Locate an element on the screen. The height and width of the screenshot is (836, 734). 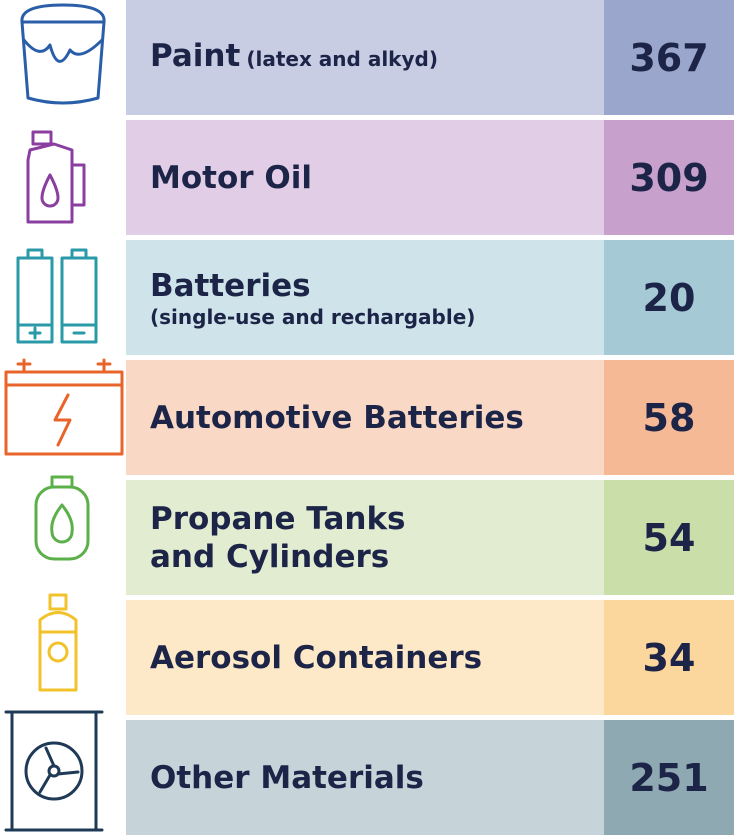
paint-icon is located at coordinates (63, 54).